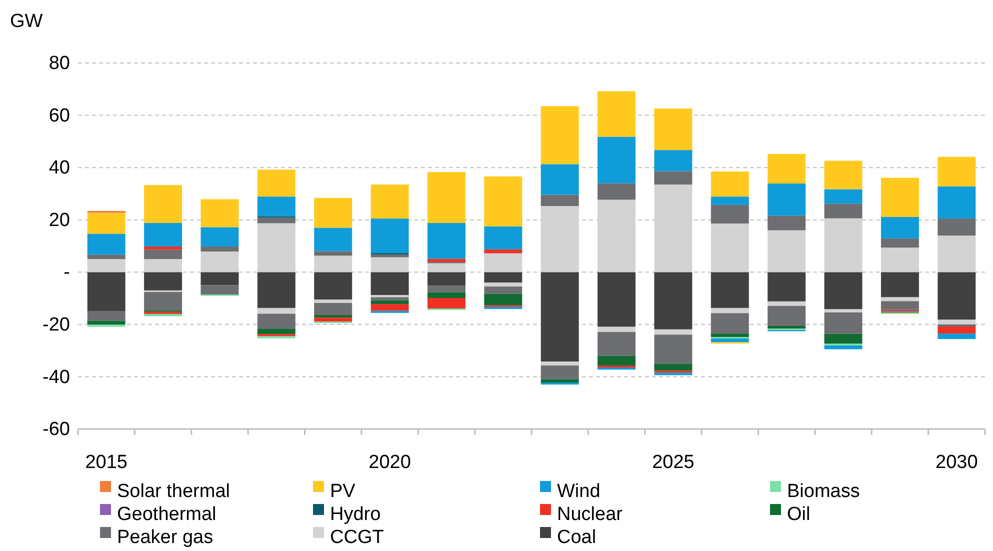 The width and height of the screenshot is (993, 551). What do you see at coordinates (166, 515) in the screenshot?
I see `legend-label: Geothermal` at bounding box center [166, 515].